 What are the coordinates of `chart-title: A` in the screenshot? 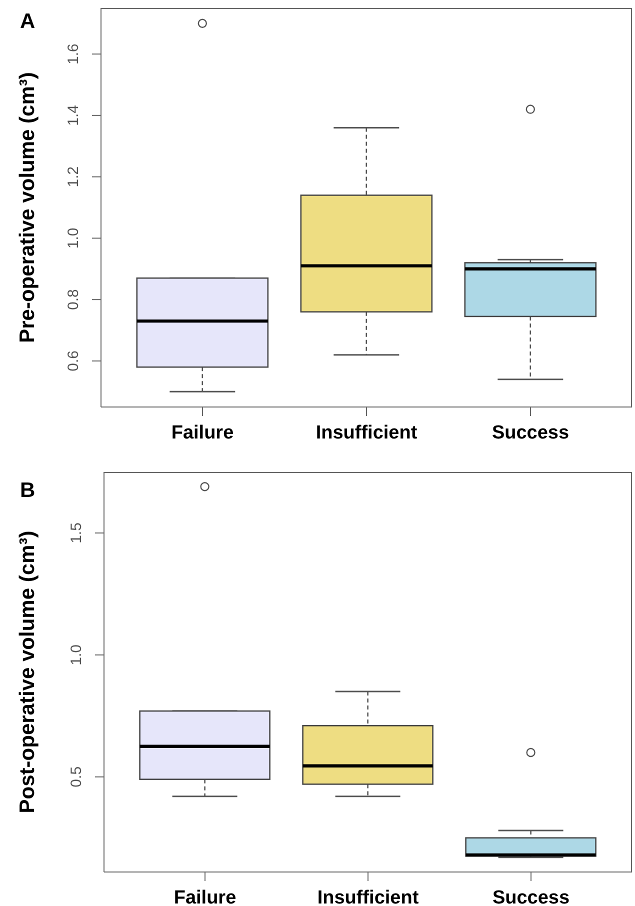 It's located at (28, 21).